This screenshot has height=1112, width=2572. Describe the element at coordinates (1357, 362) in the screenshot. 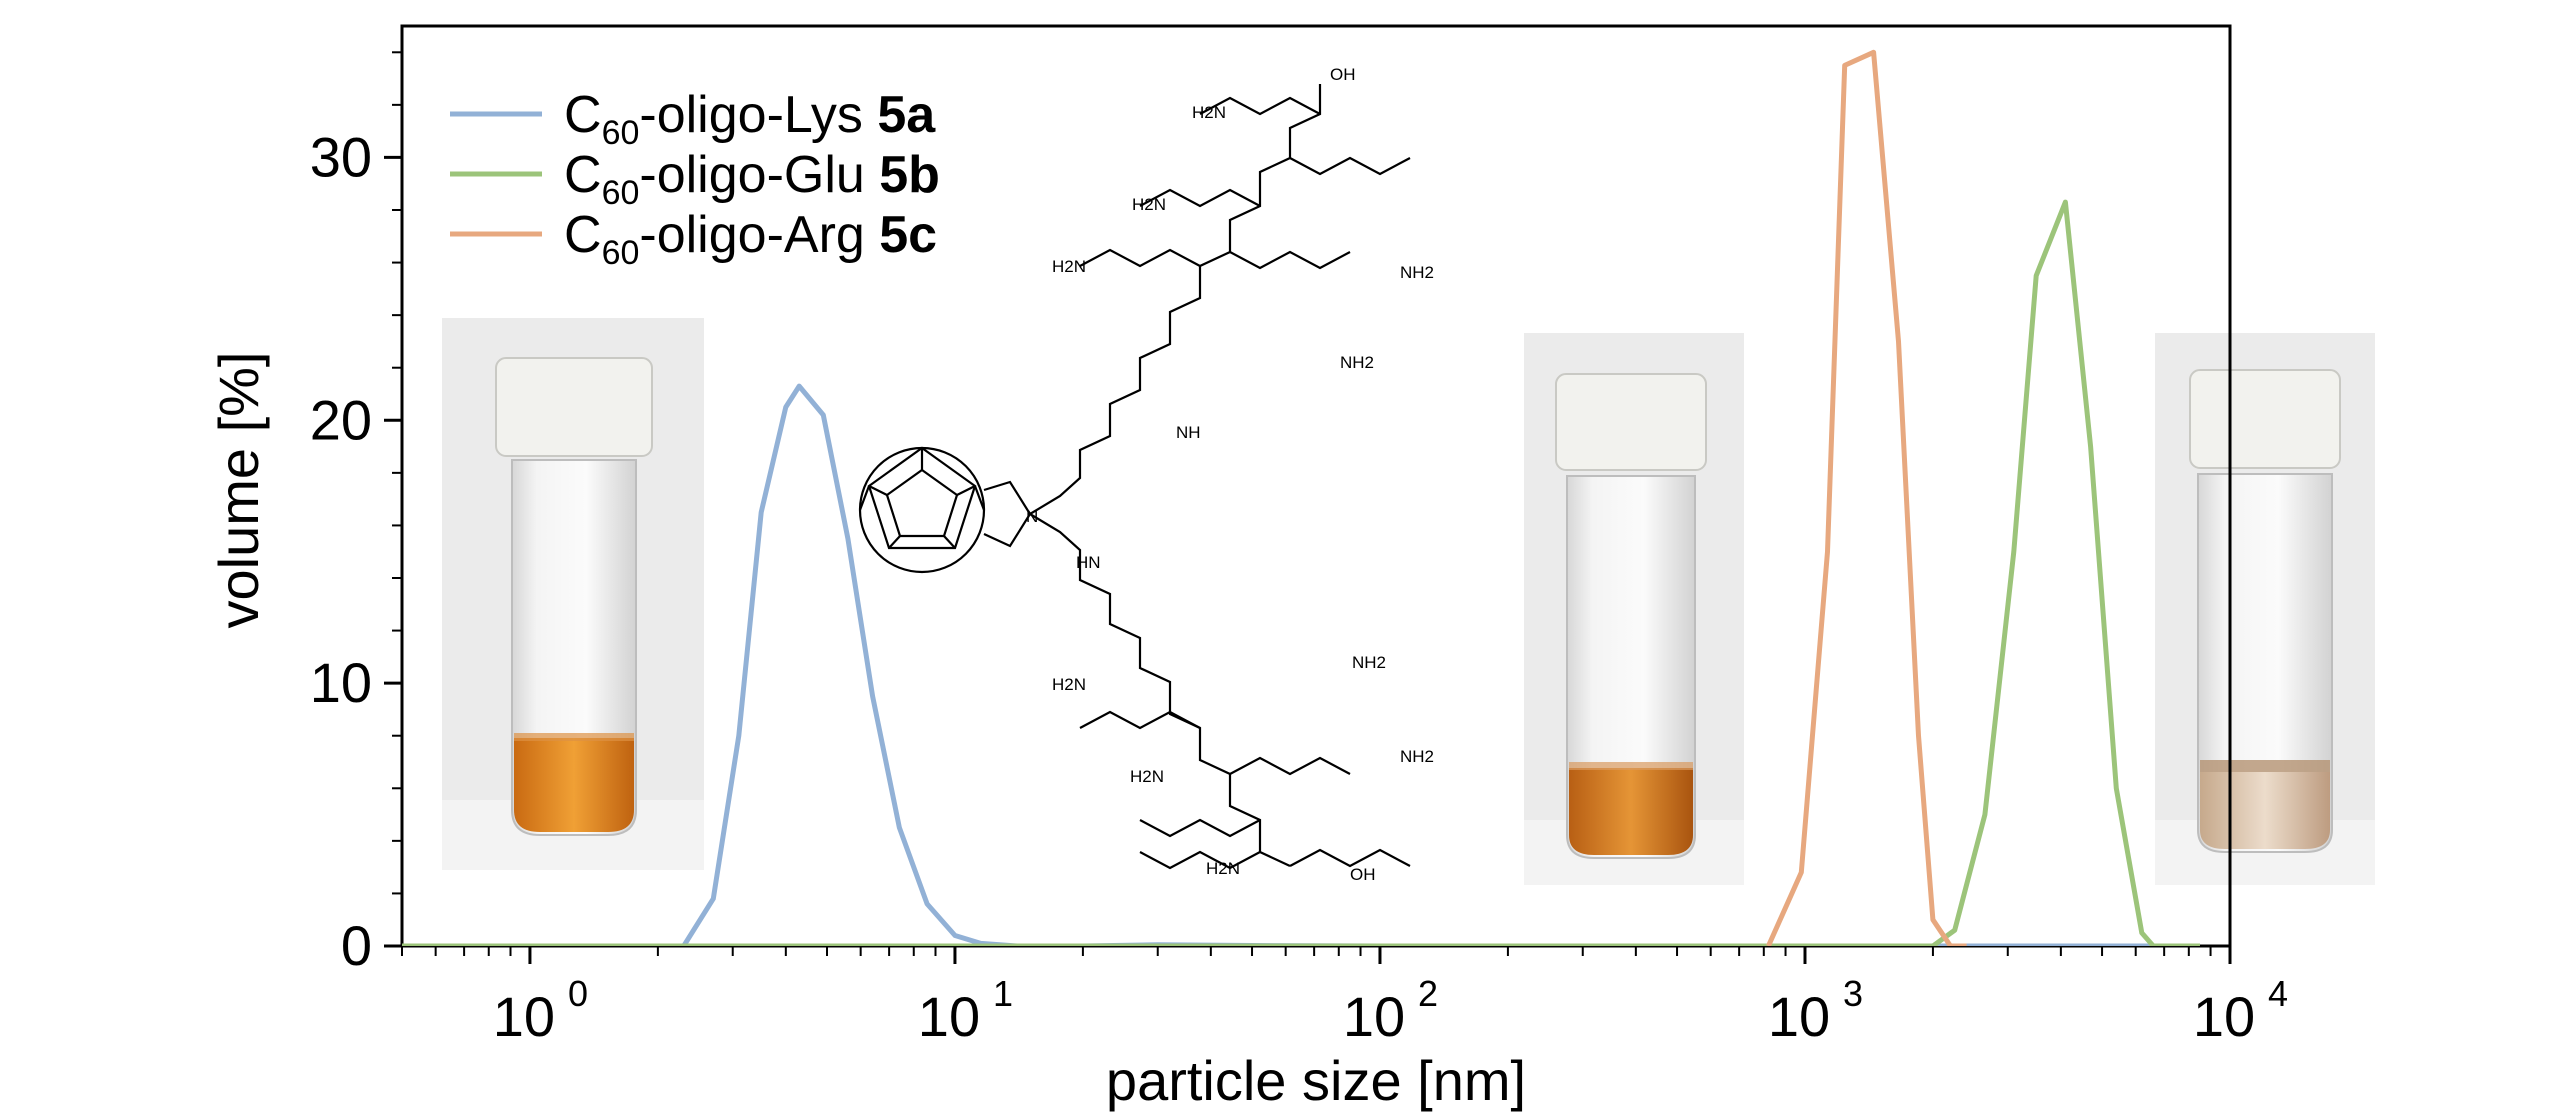

I see `chem-label-nh2-2: NH2` at that location.